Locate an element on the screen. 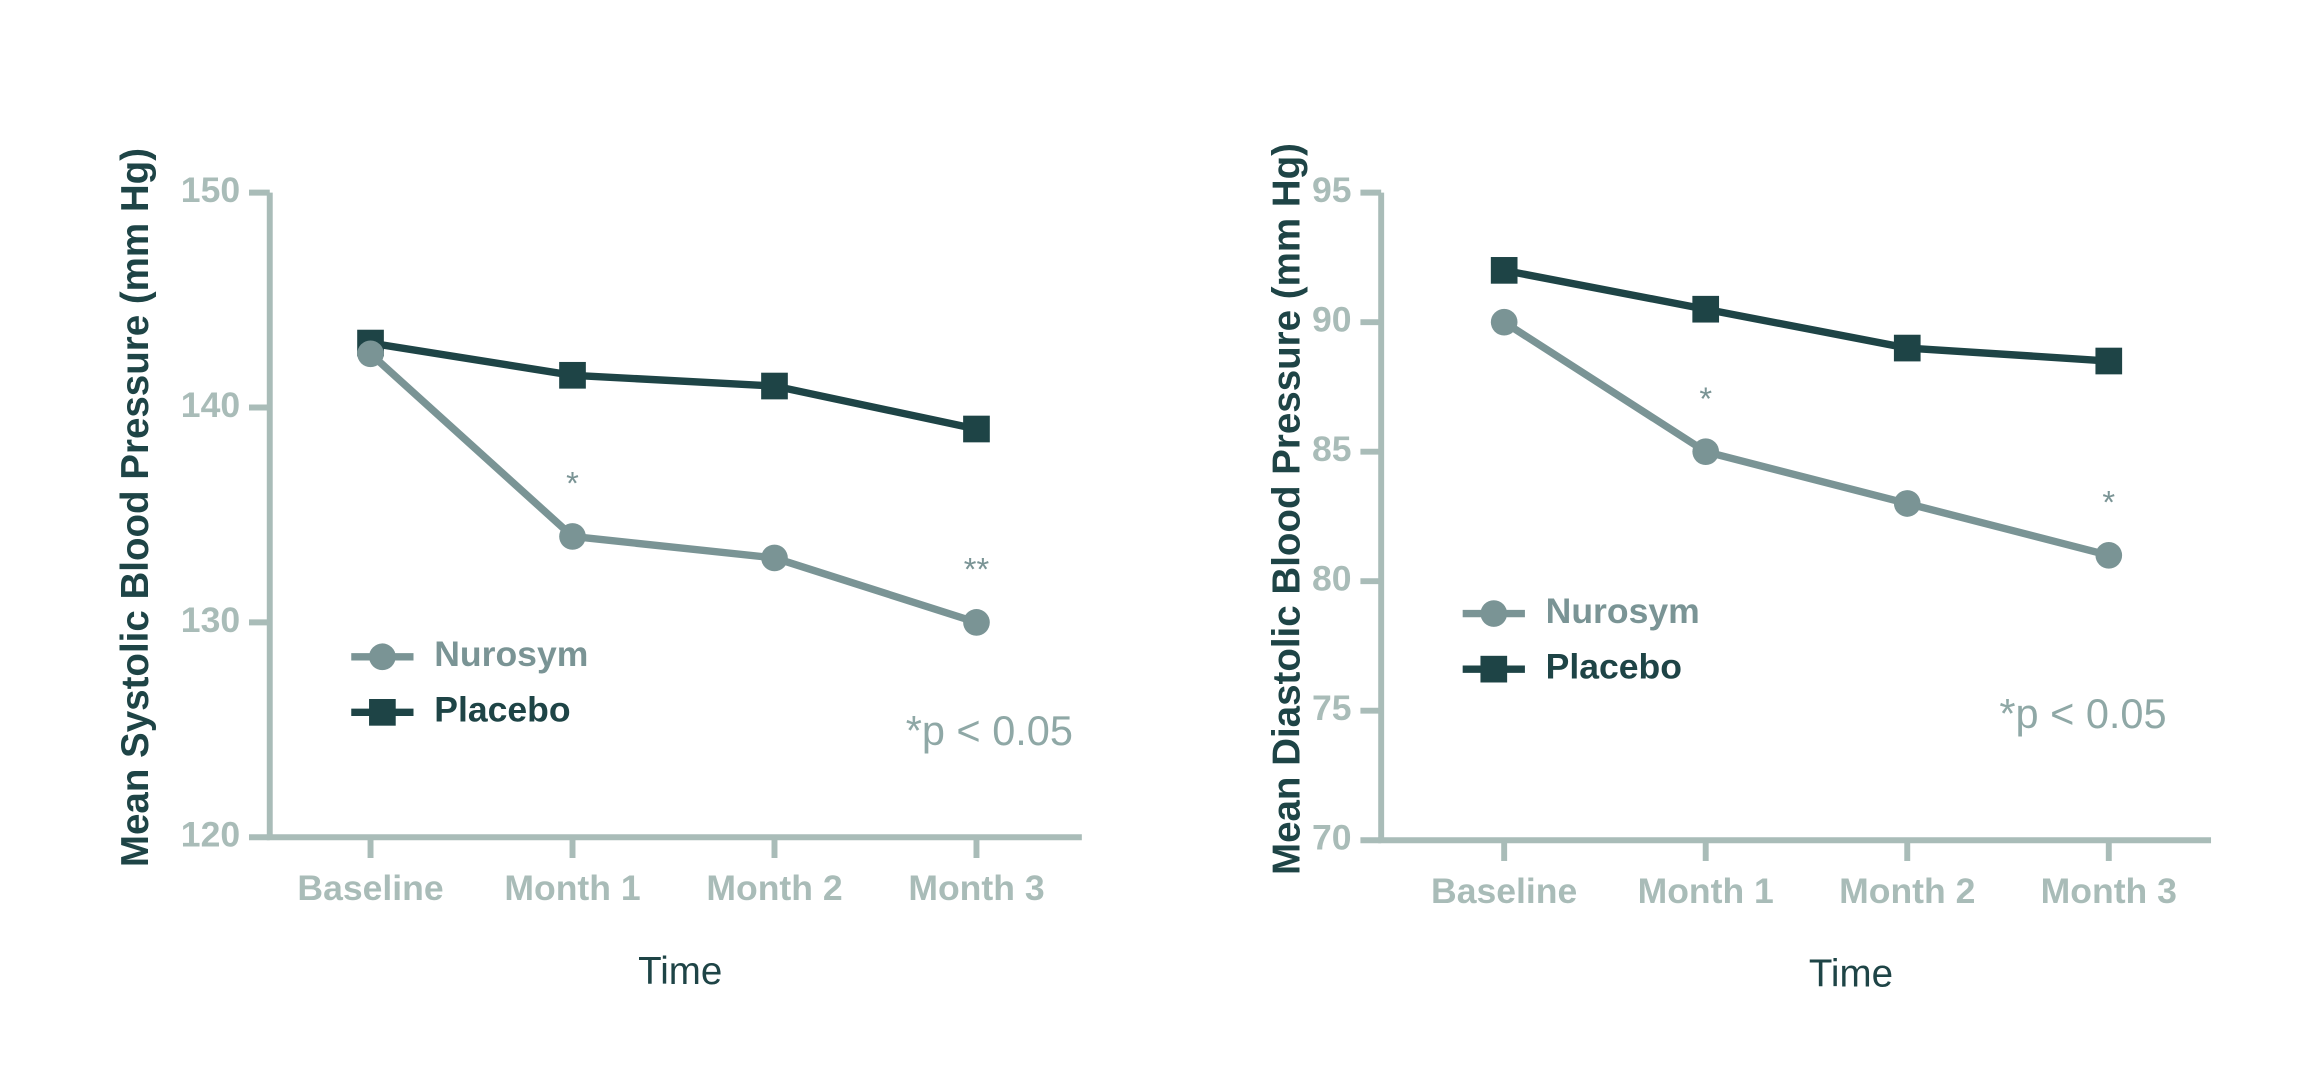 Image resolution: width=2300 pixels, height=1080 pixels. y-tick-label: 140 is located at coordinates (210, 405).